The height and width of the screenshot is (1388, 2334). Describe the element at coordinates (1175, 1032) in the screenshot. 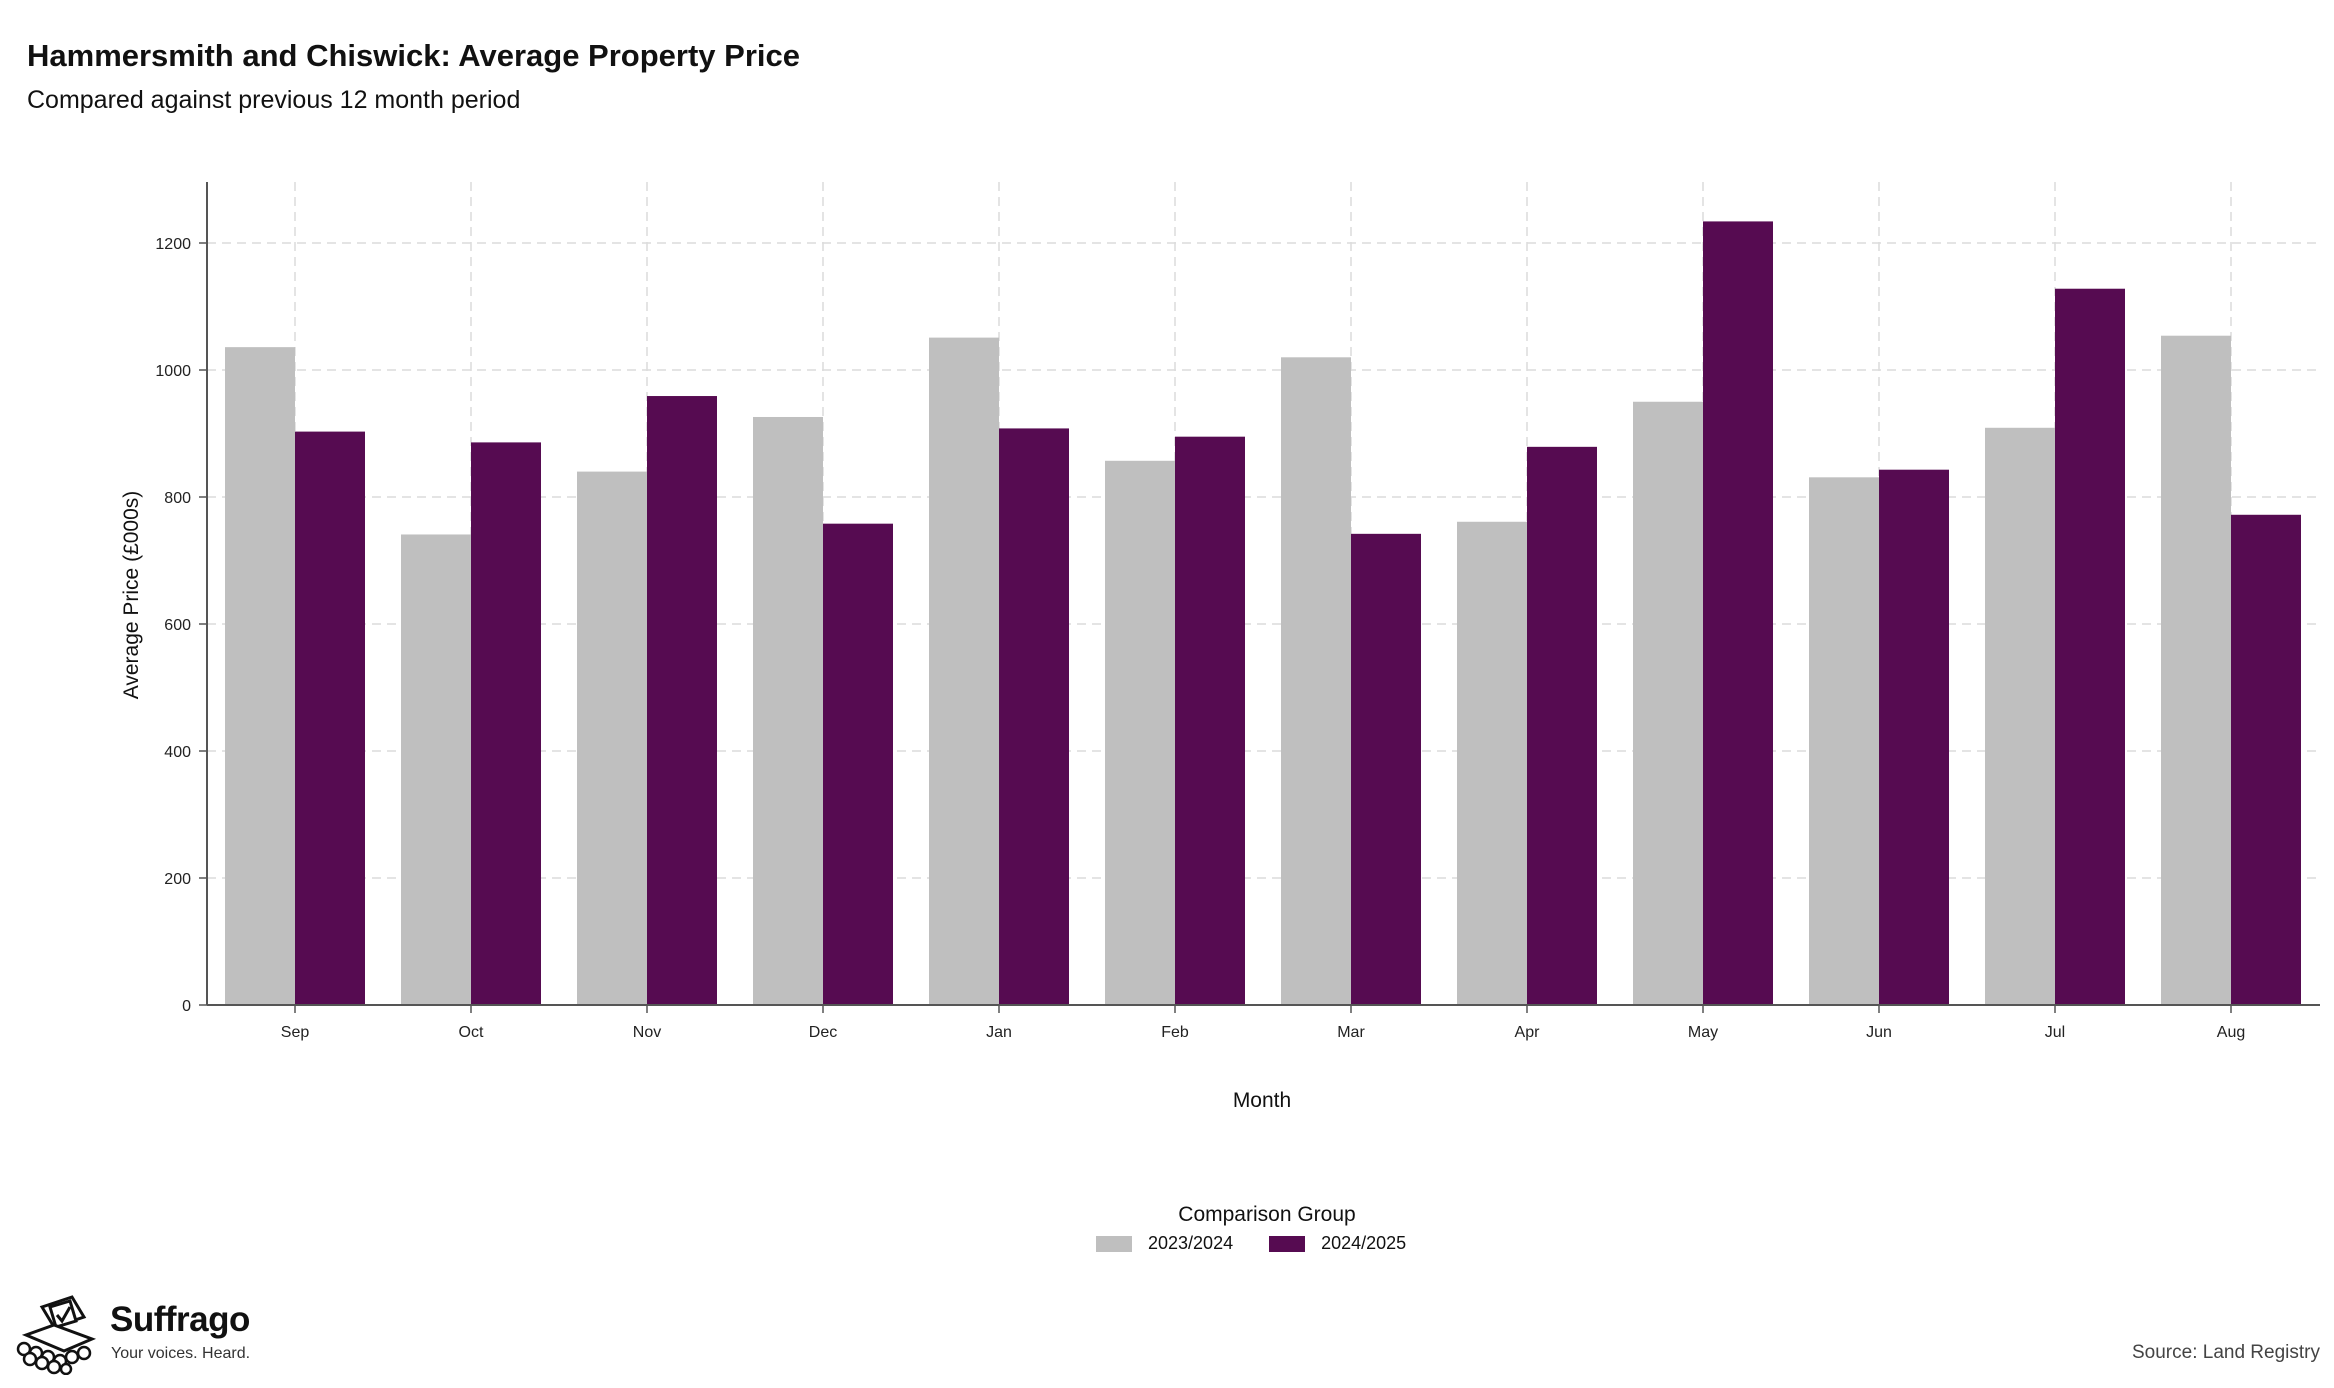

I see `x-tick-label-feb: Feb` at that location.